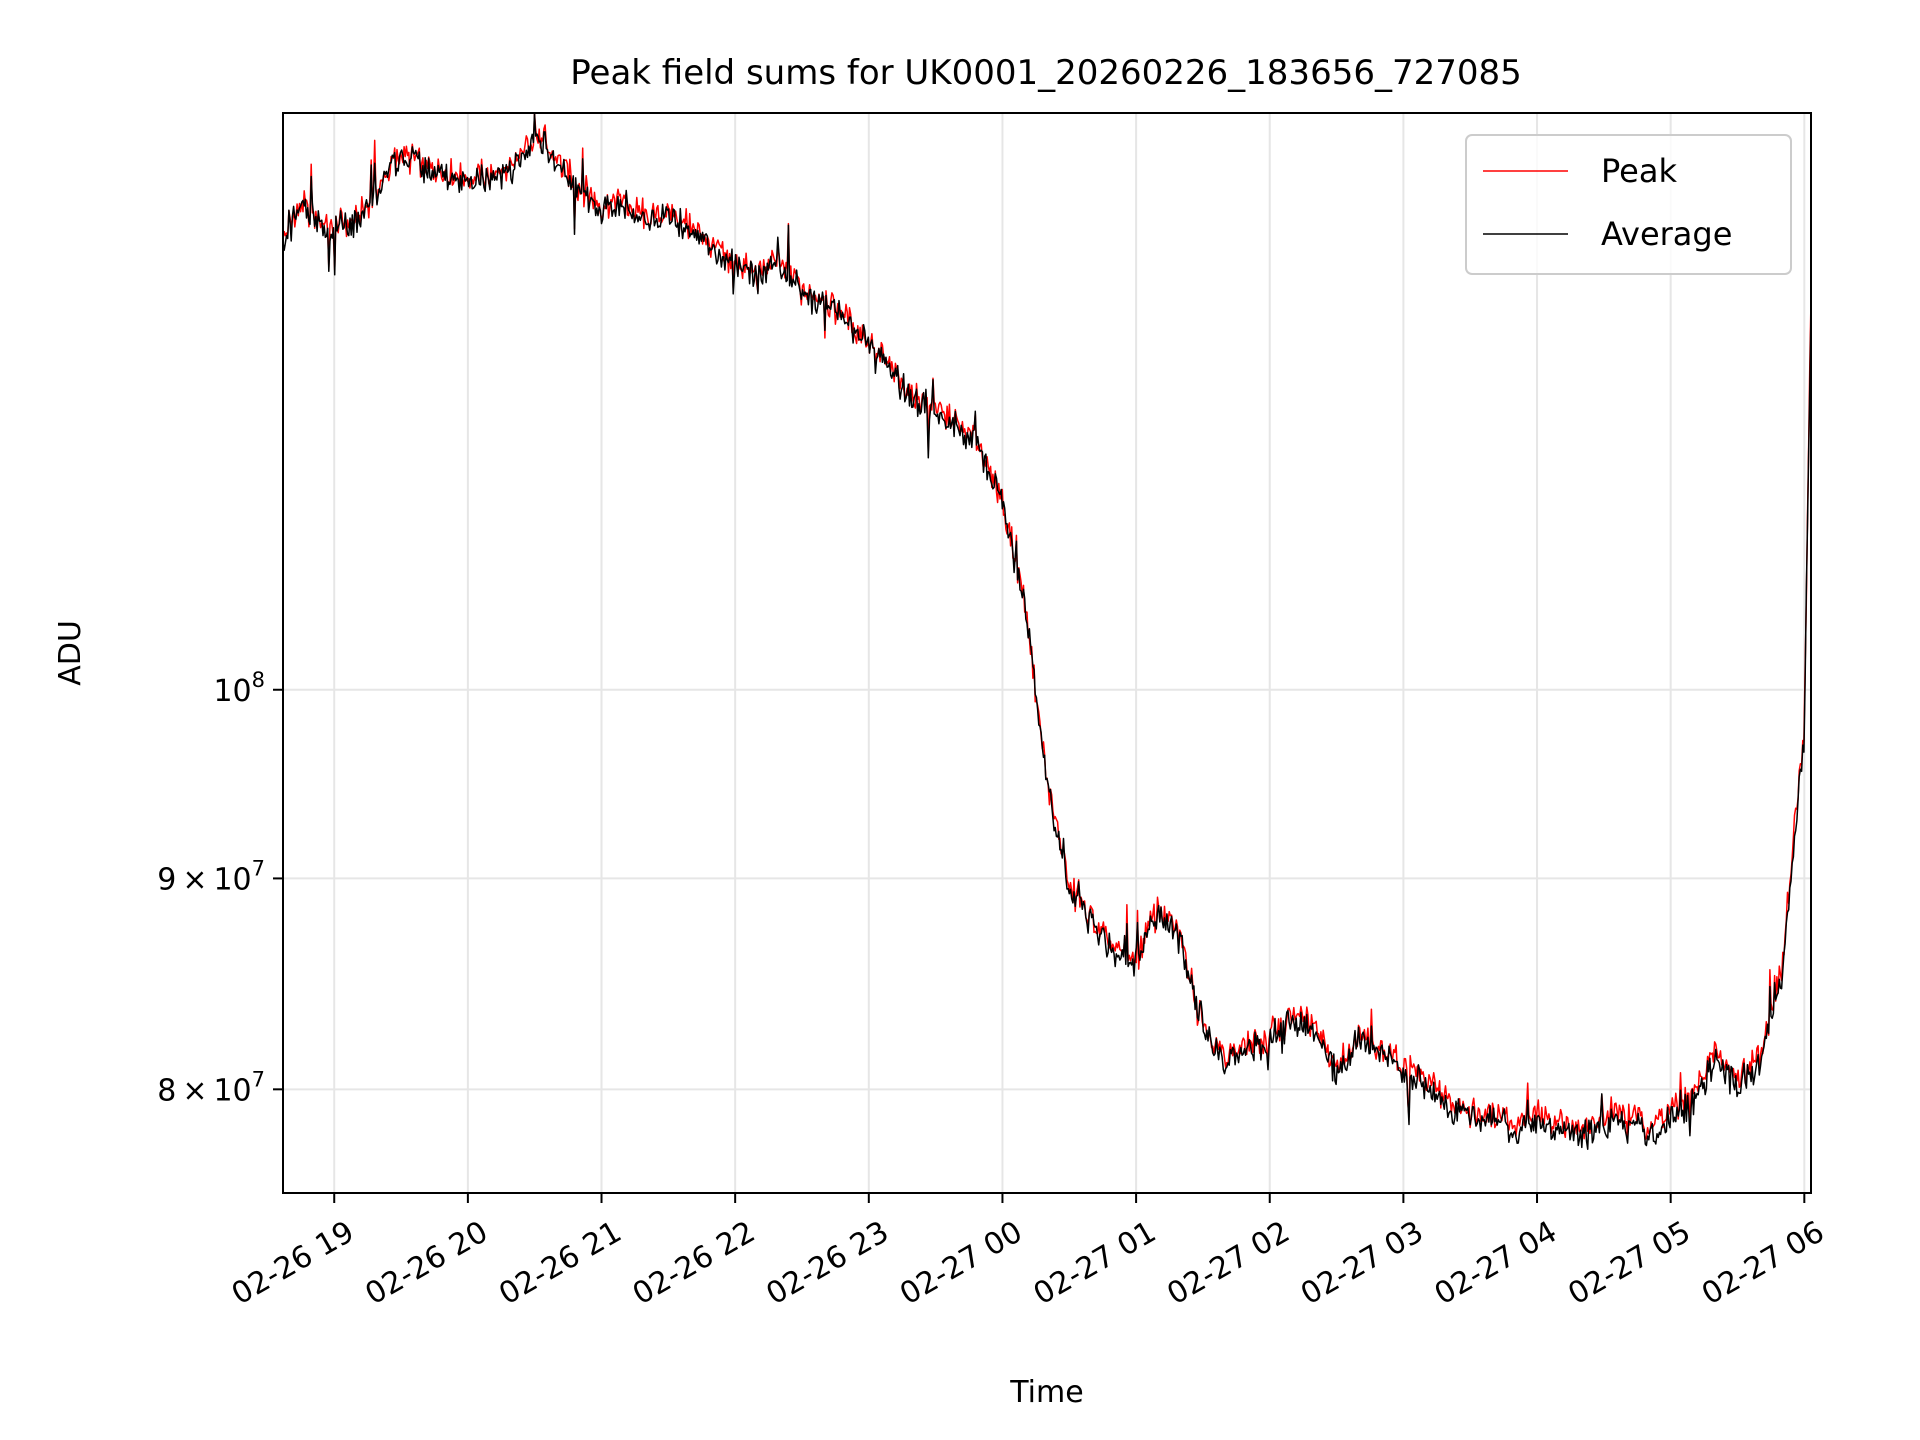  I want to click on y-tick-mantissa: 8 × 10, so click(204, 1090).